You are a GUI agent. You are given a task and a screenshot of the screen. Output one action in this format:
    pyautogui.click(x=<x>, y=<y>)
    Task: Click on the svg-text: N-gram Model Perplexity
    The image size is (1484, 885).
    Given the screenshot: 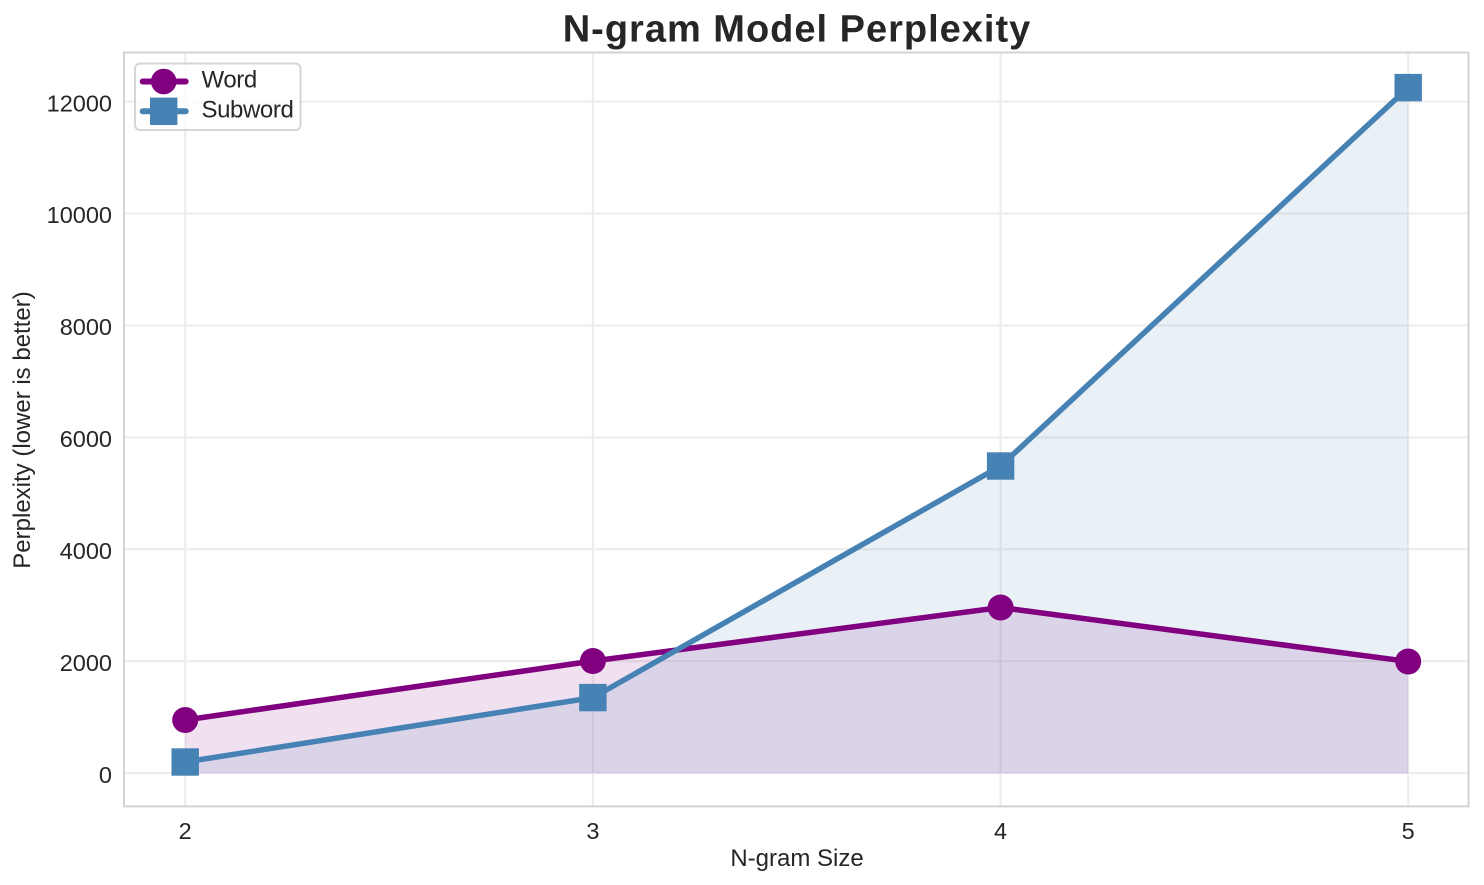 What is the action you would take?
    pyautogui.click(x=797, y=29)
    